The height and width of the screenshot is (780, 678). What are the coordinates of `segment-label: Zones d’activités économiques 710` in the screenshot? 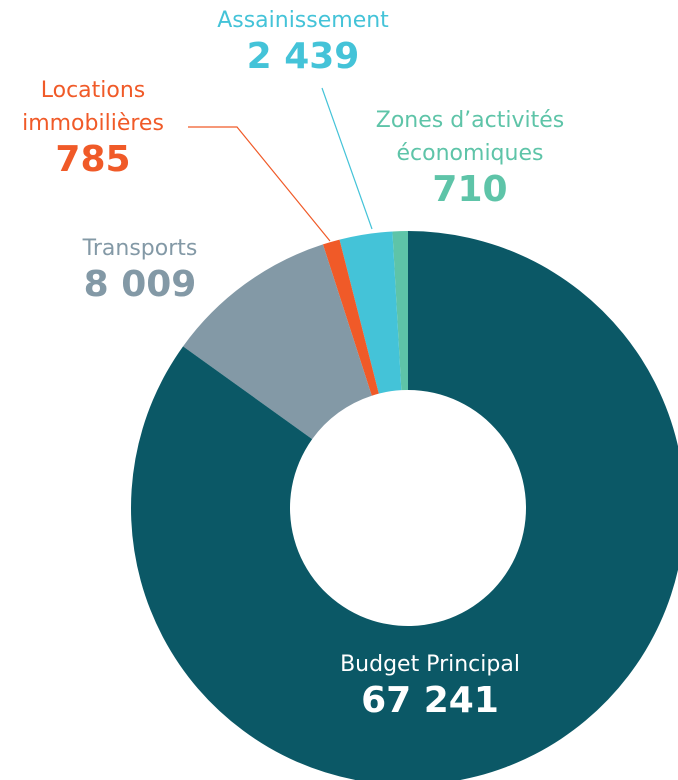 It's located at (470, 157).